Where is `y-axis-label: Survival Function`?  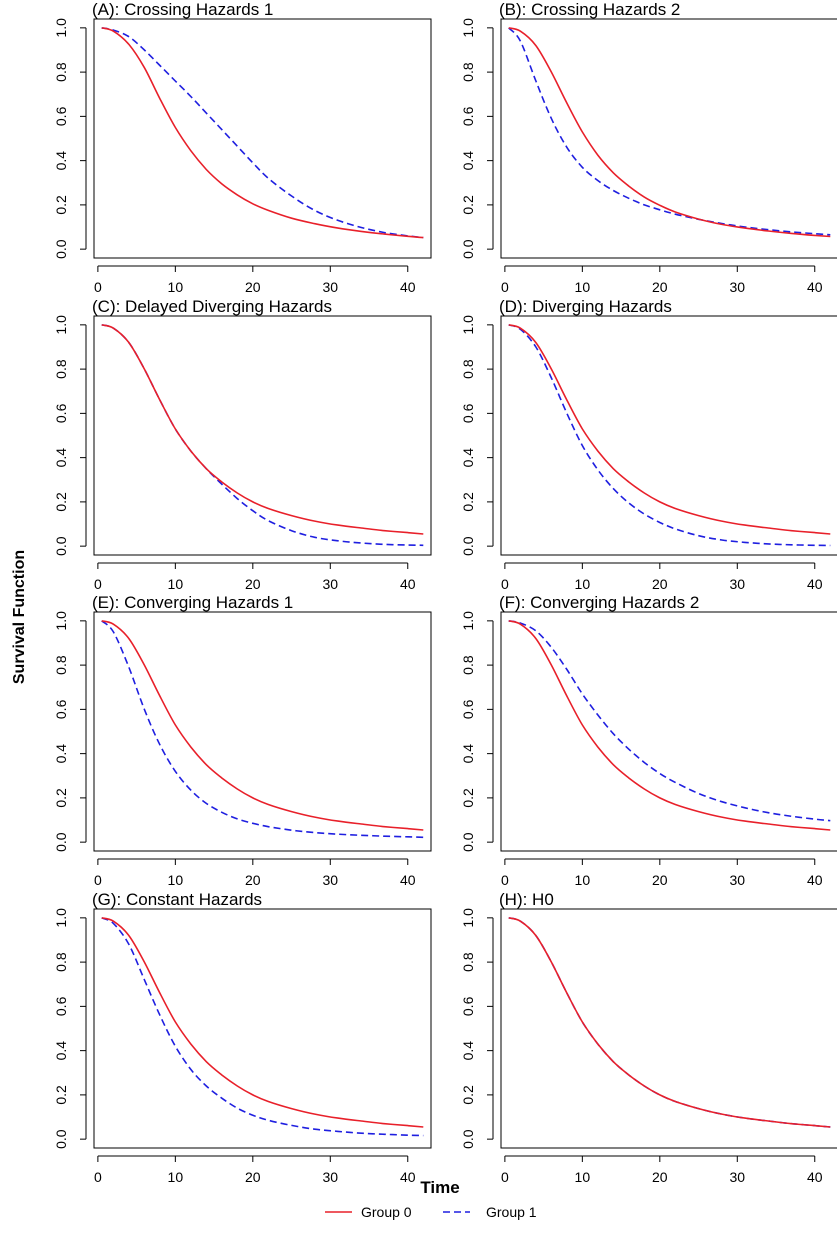 y-axis-label: Survival Function is located at coordinates (19, 617).